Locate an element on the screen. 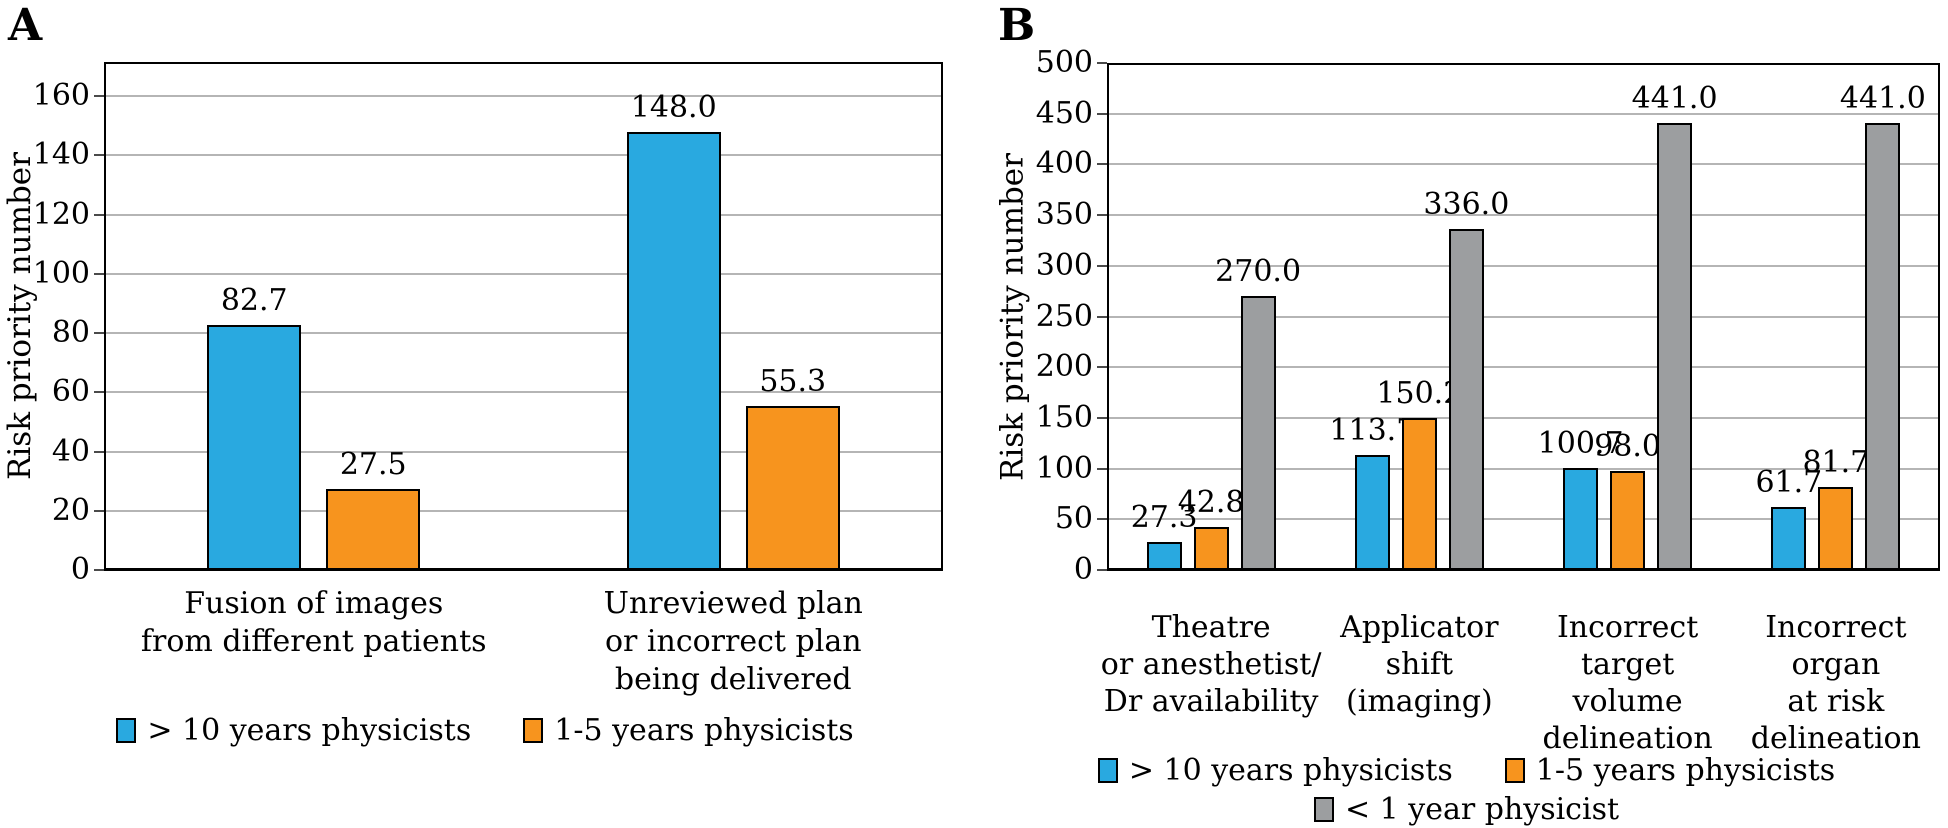  bar-value-label: 55.3 is located at coordinates (793, 382).